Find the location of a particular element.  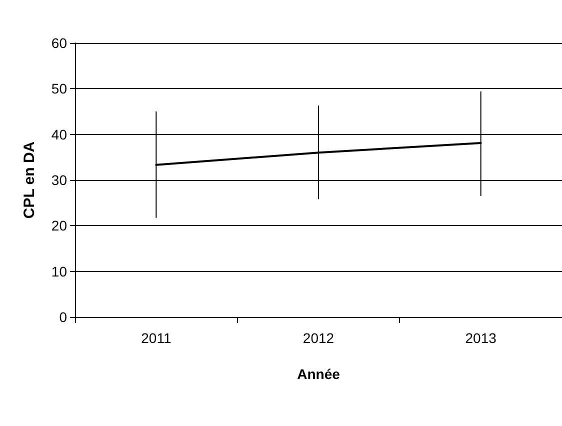

y-tick-label: 60 is located at coordinates (59, 43).